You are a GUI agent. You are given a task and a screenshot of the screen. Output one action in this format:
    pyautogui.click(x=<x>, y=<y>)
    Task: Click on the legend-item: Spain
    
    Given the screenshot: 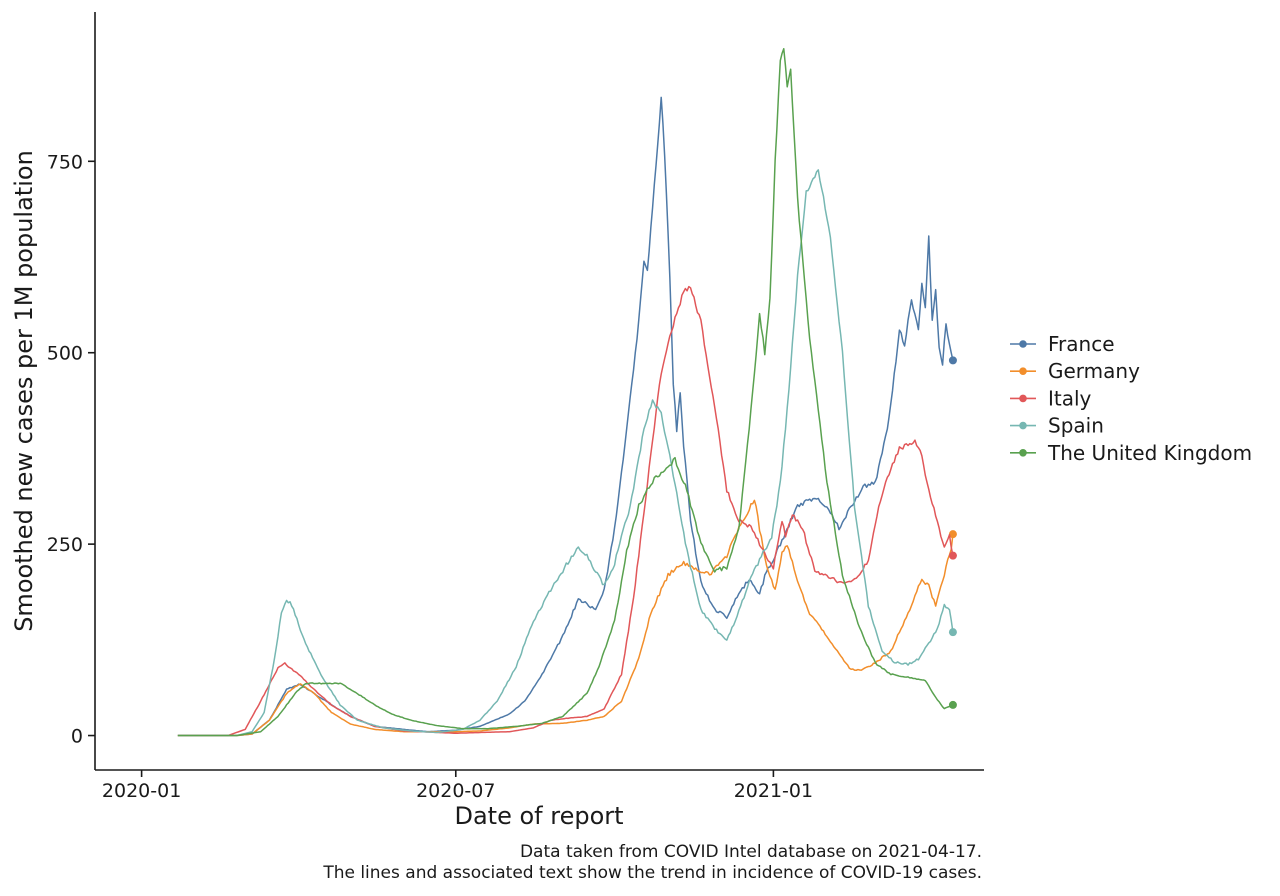 What is the action you would take?
    pyautogui.click(x=1057, y=426)
    